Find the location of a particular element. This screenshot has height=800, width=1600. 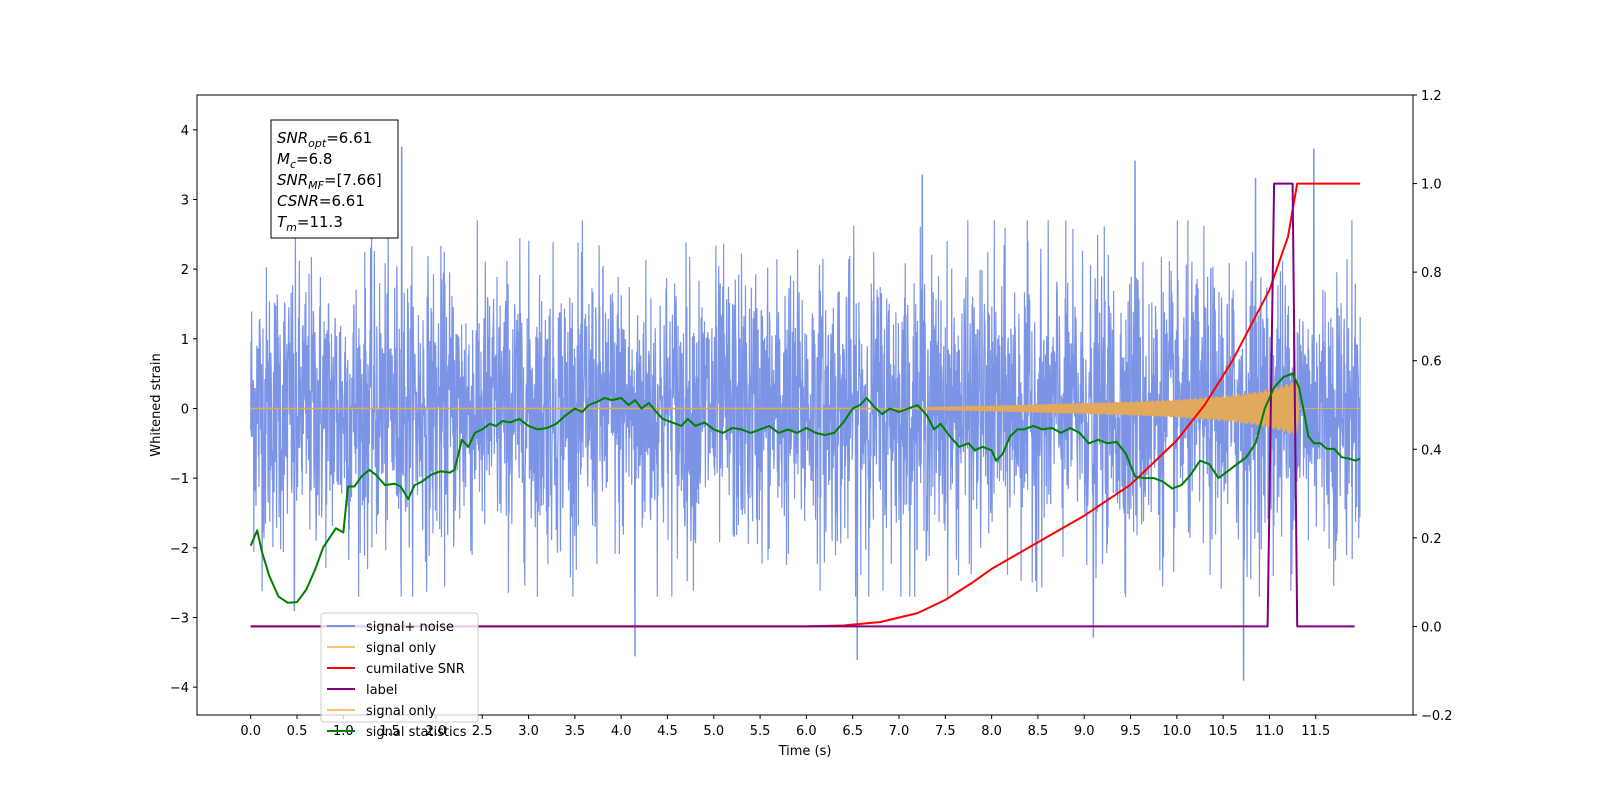

x-tick-label: 5.5 is located at coordinates (760, 731).